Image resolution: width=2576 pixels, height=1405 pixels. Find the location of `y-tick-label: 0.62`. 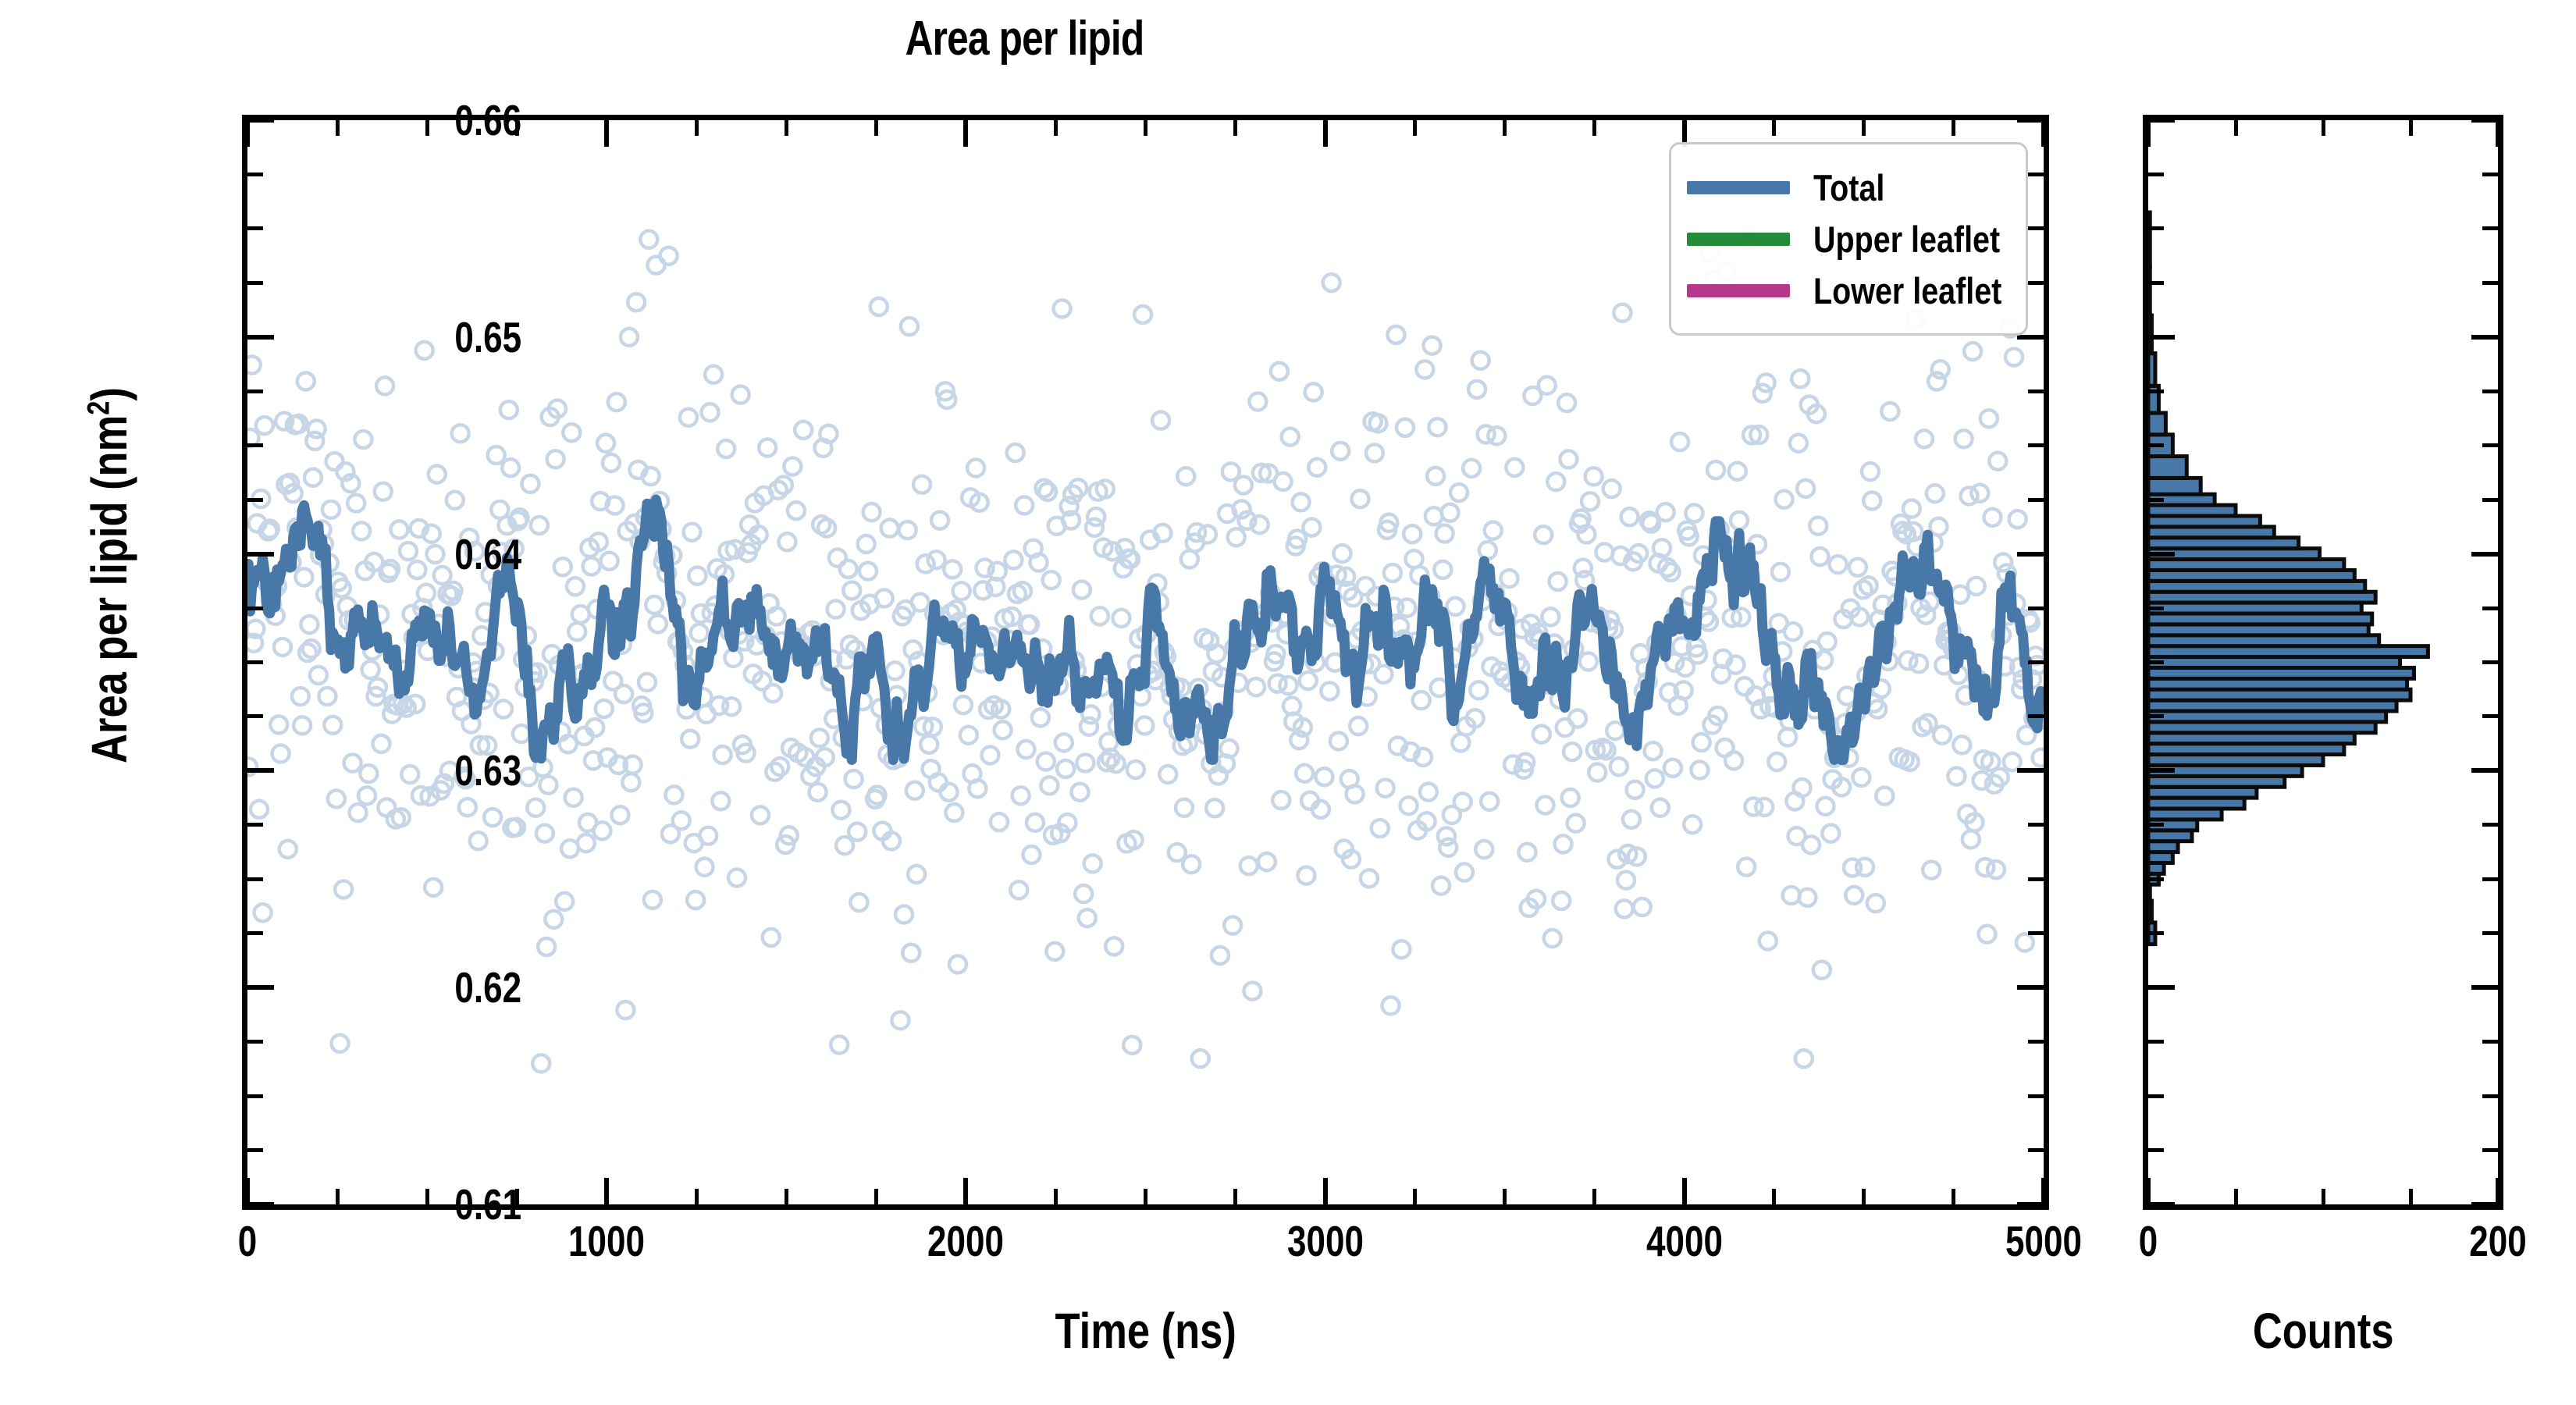

y-tick-label: 0.62 is located at coordinates (487, 987).